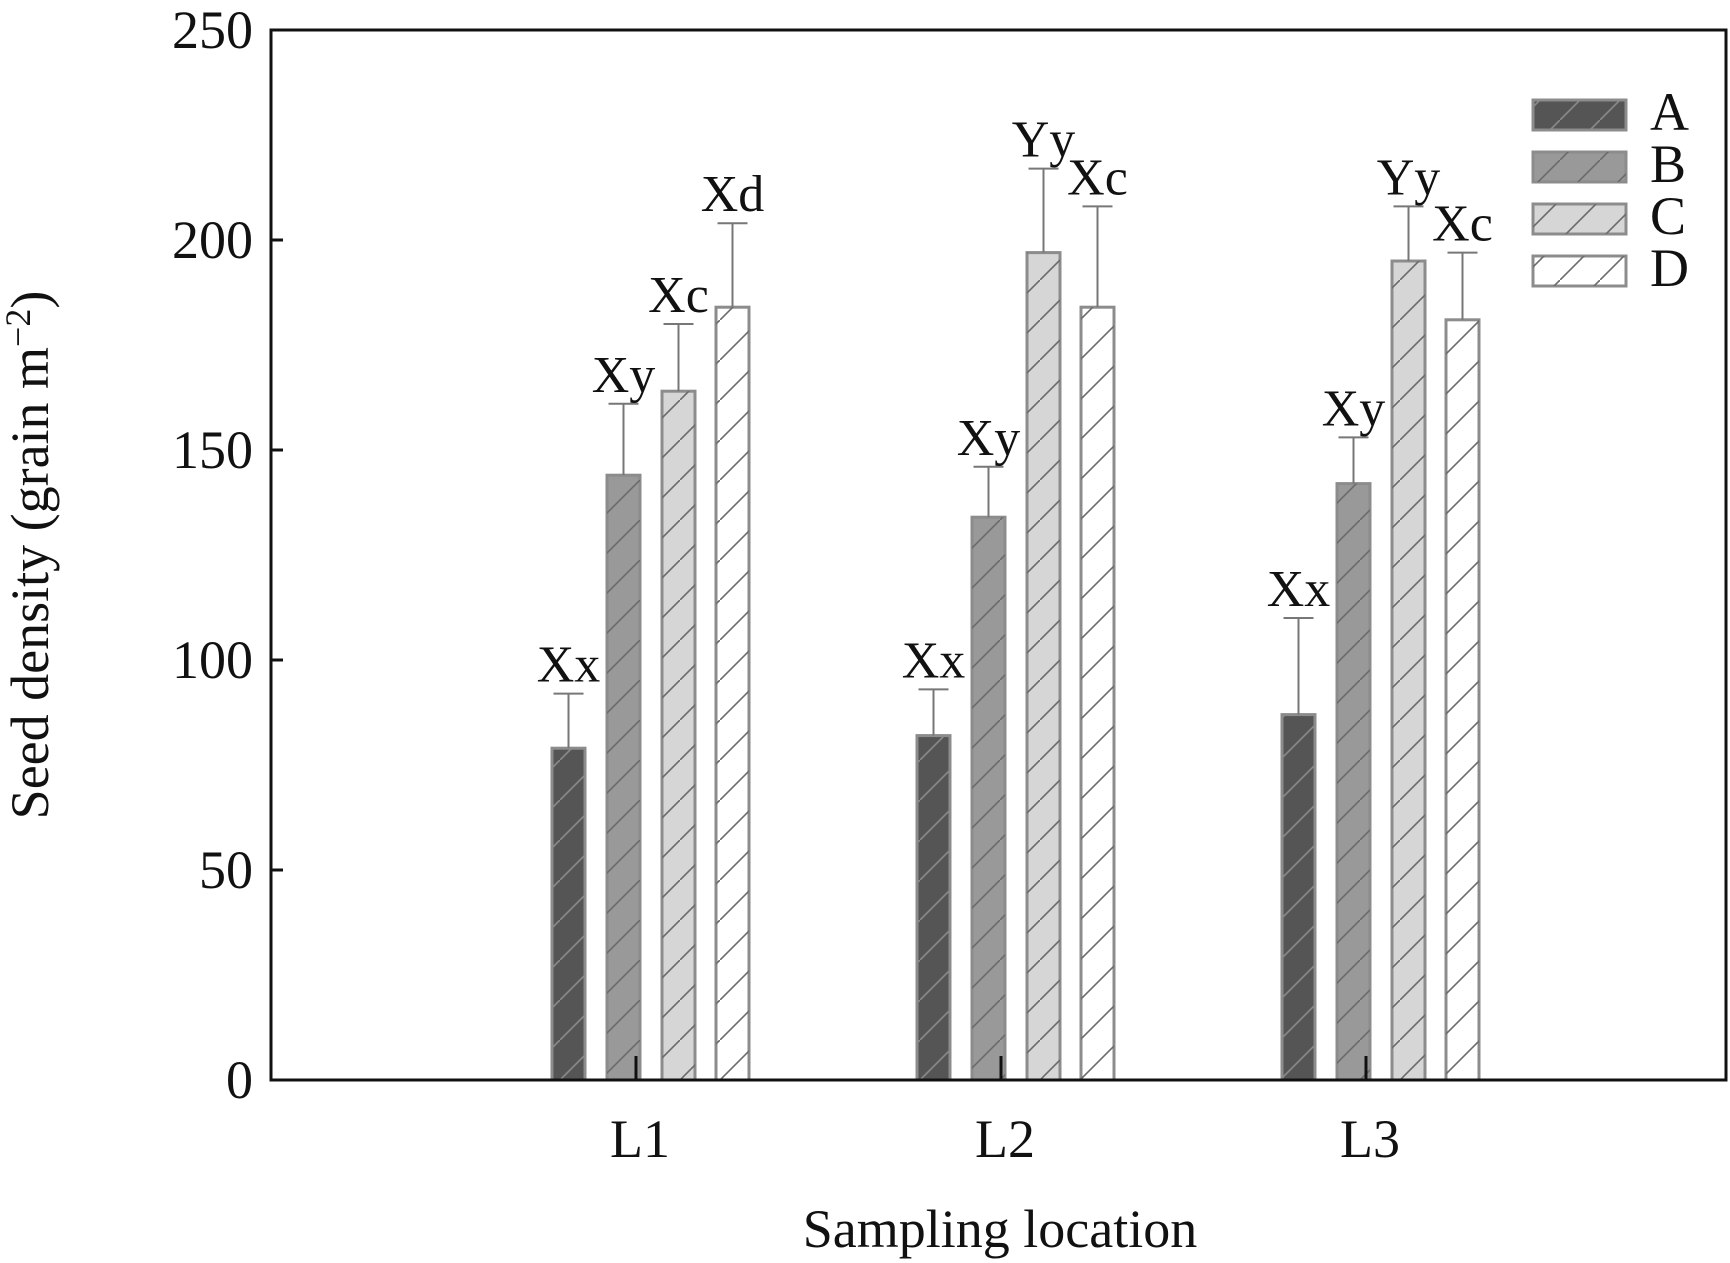  I want to click on legend-item-a: A, so click(1610, 112).